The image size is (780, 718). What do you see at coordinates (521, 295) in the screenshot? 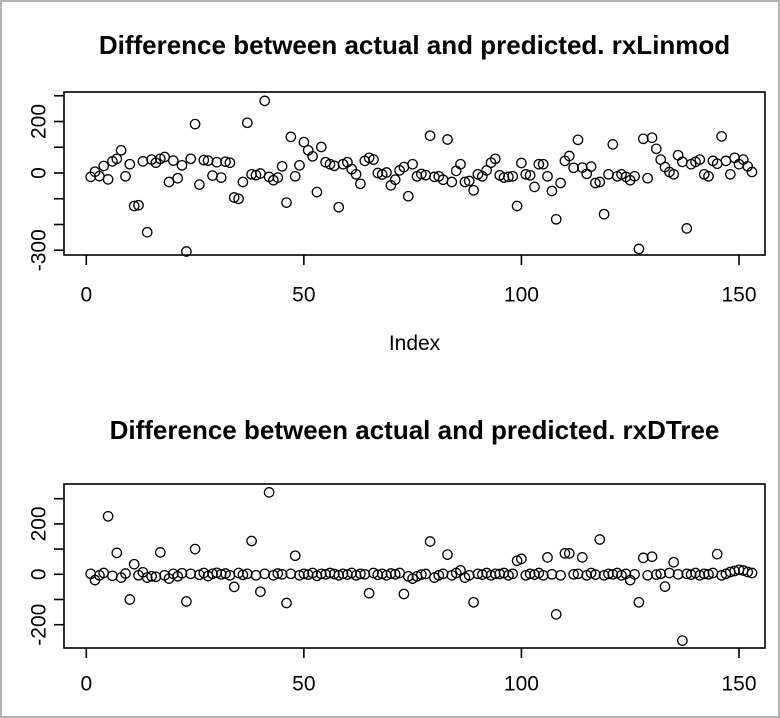
I see `x-tick-label: 100` at bounding box center [521, 295].